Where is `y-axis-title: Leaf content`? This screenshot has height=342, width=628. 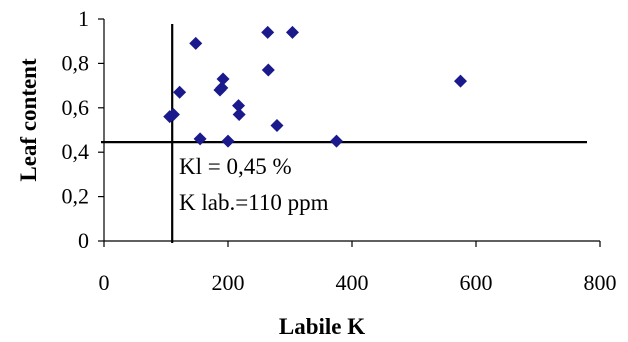
y-axis-title: Leaf content is located at coordinates (28, 120).